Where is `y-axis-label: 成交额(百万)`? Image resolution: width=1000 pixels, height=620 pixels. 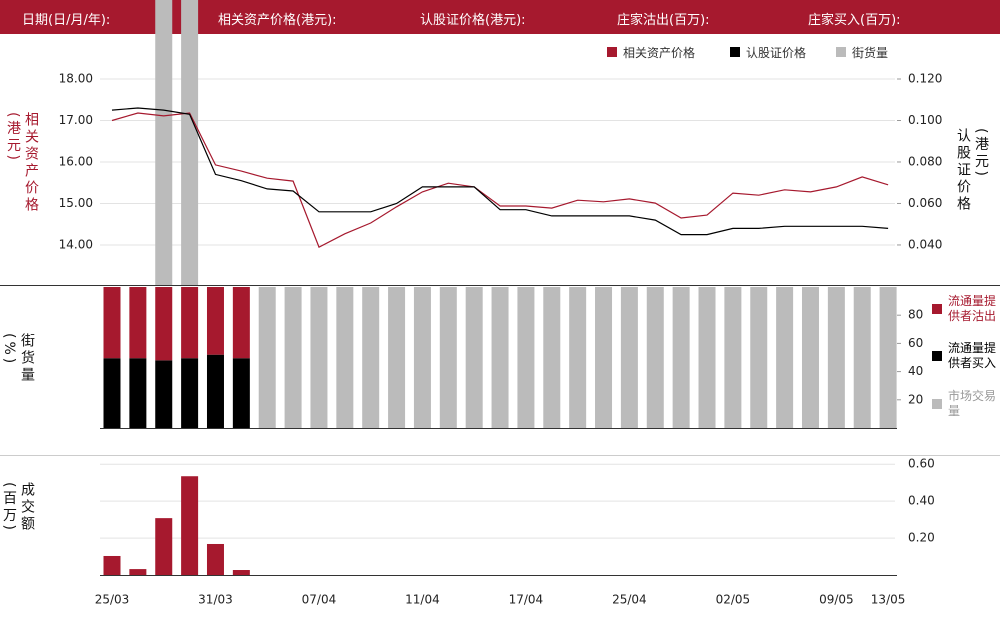 y-axis-label: 成交额(百万) is located at coordinates (18, 507).